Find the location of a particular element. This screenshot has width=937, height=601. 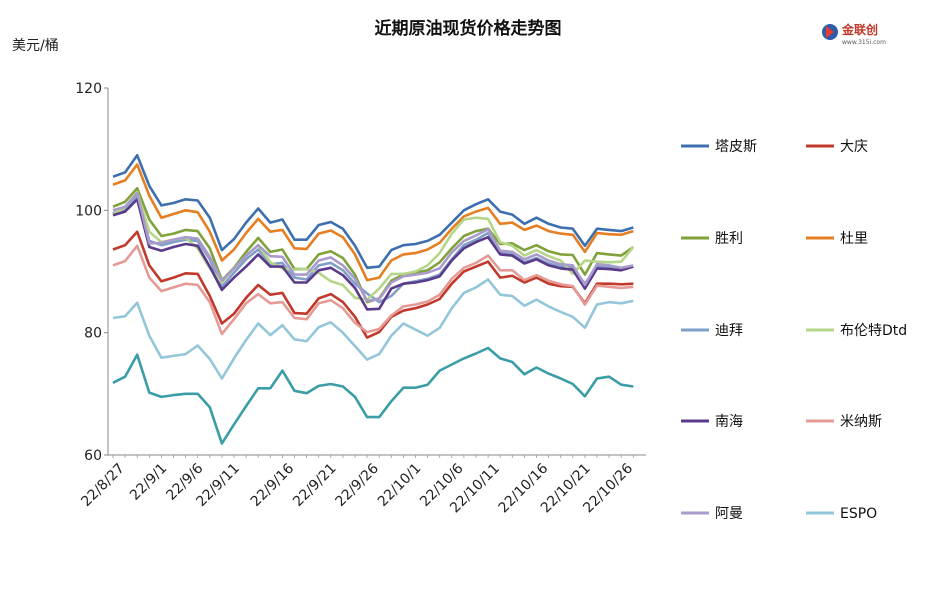

legend-label: 阿曼 is located at coordinates (729, 514).